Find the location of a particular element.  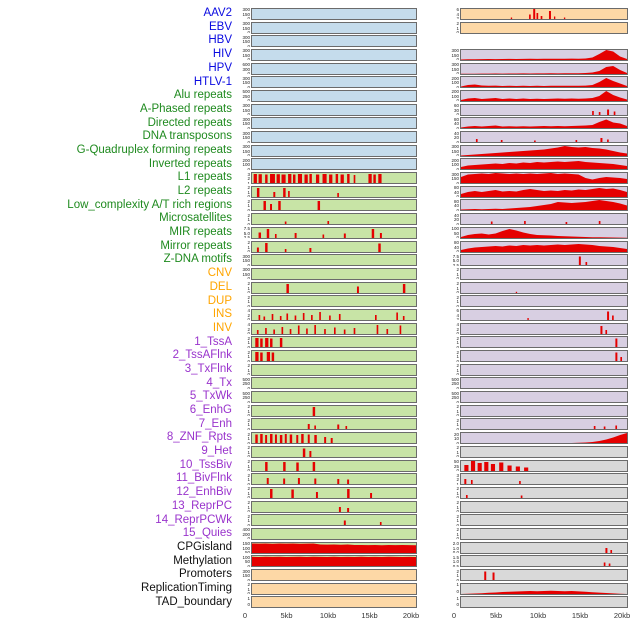

y-axis-ticks: 100 50 0 is located at coordinates (244, 561).